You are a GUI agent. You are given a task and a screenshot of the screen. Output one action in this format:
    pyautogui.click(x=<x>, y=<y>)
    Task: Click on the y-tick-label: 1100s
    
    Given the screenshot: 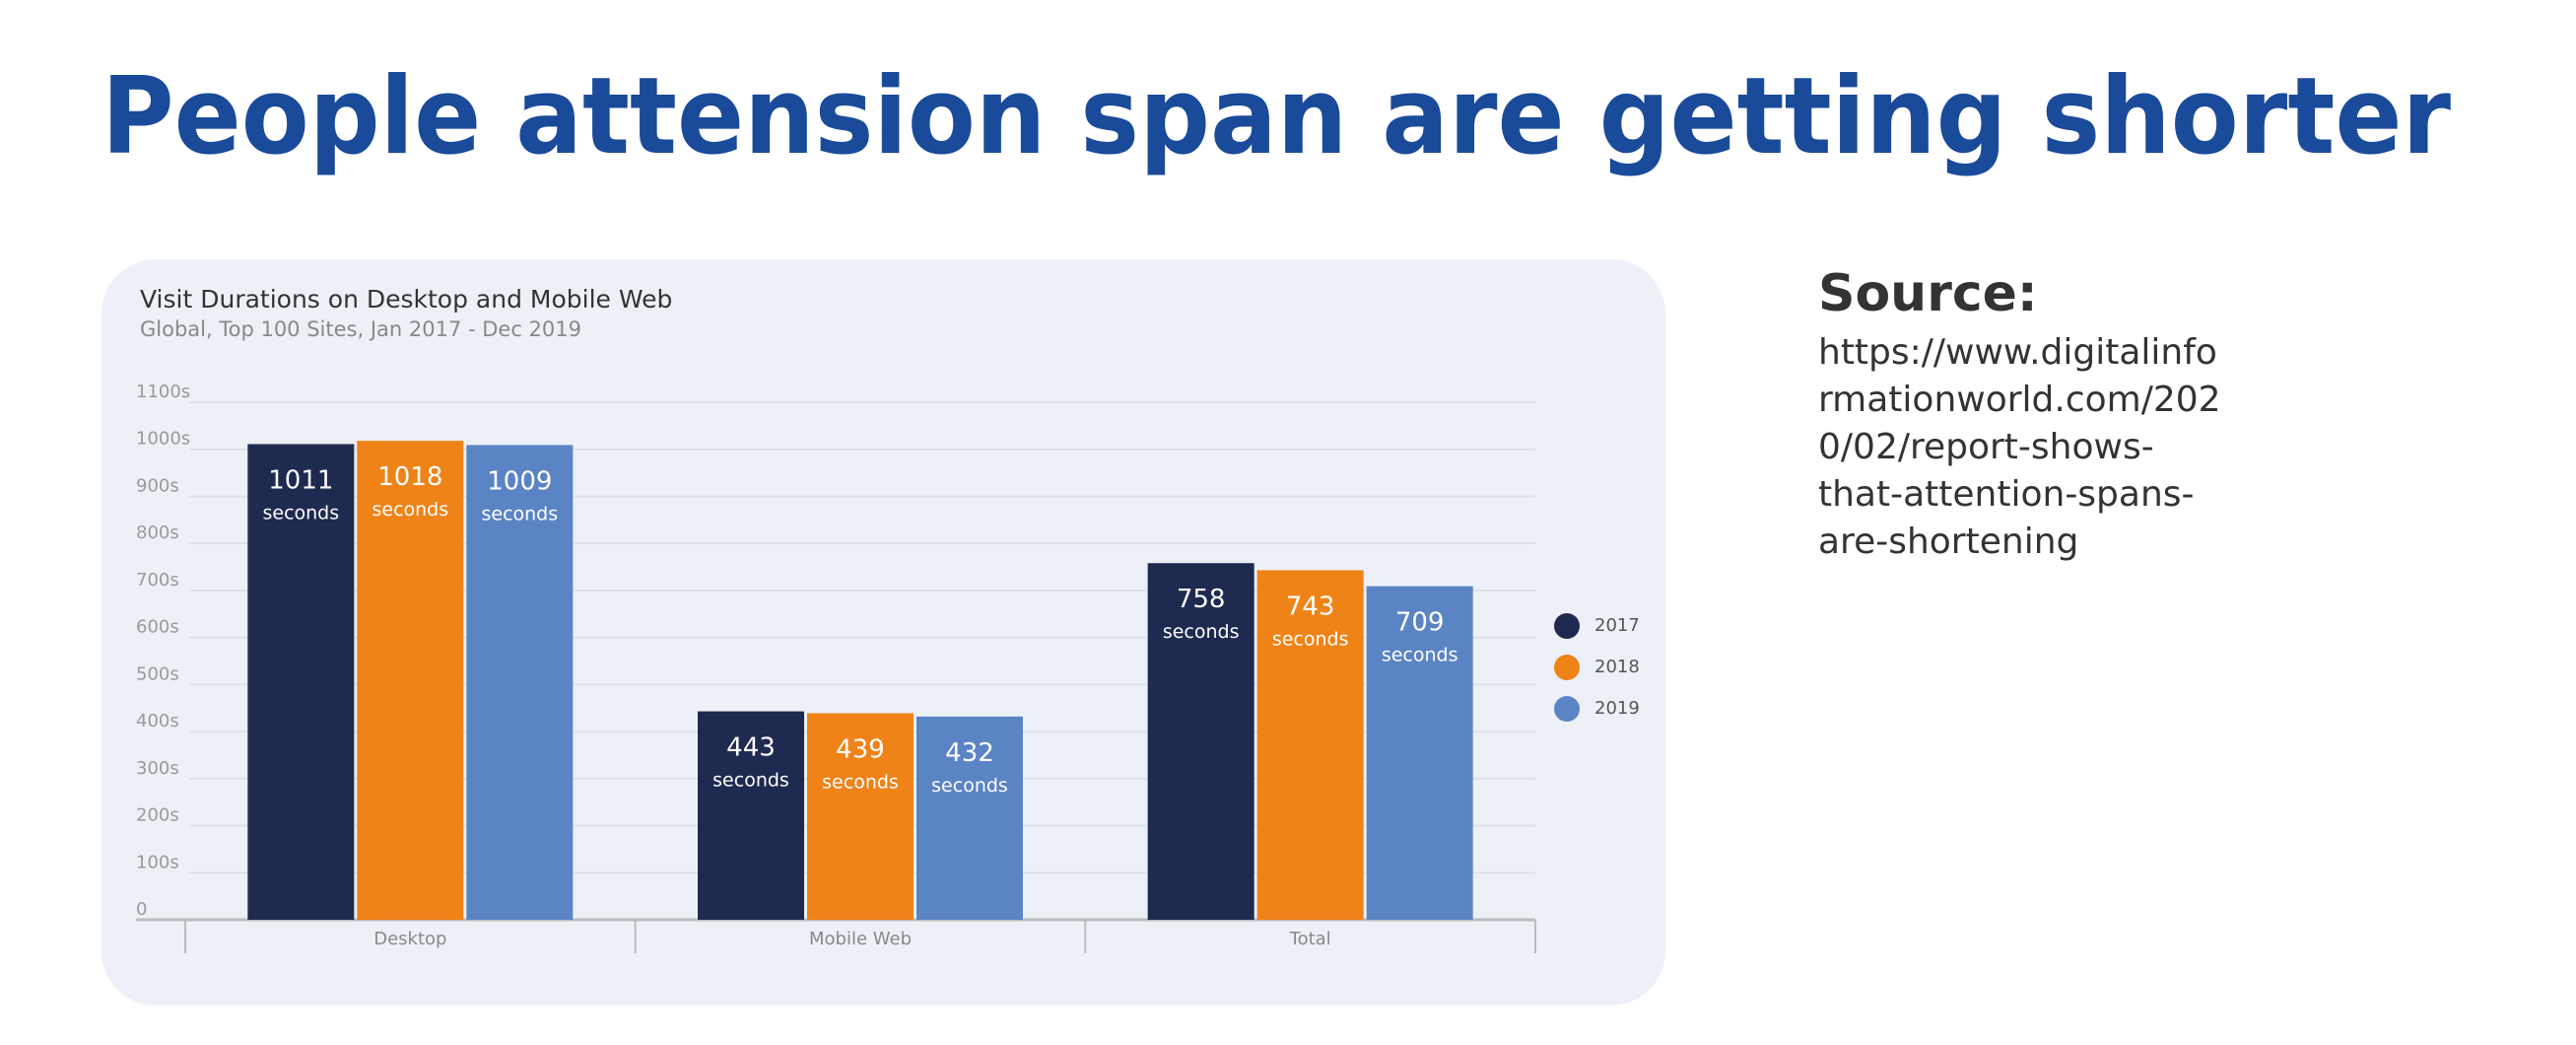 What is the action you would take?
    pyautogui.click(x=163, y=392)
    